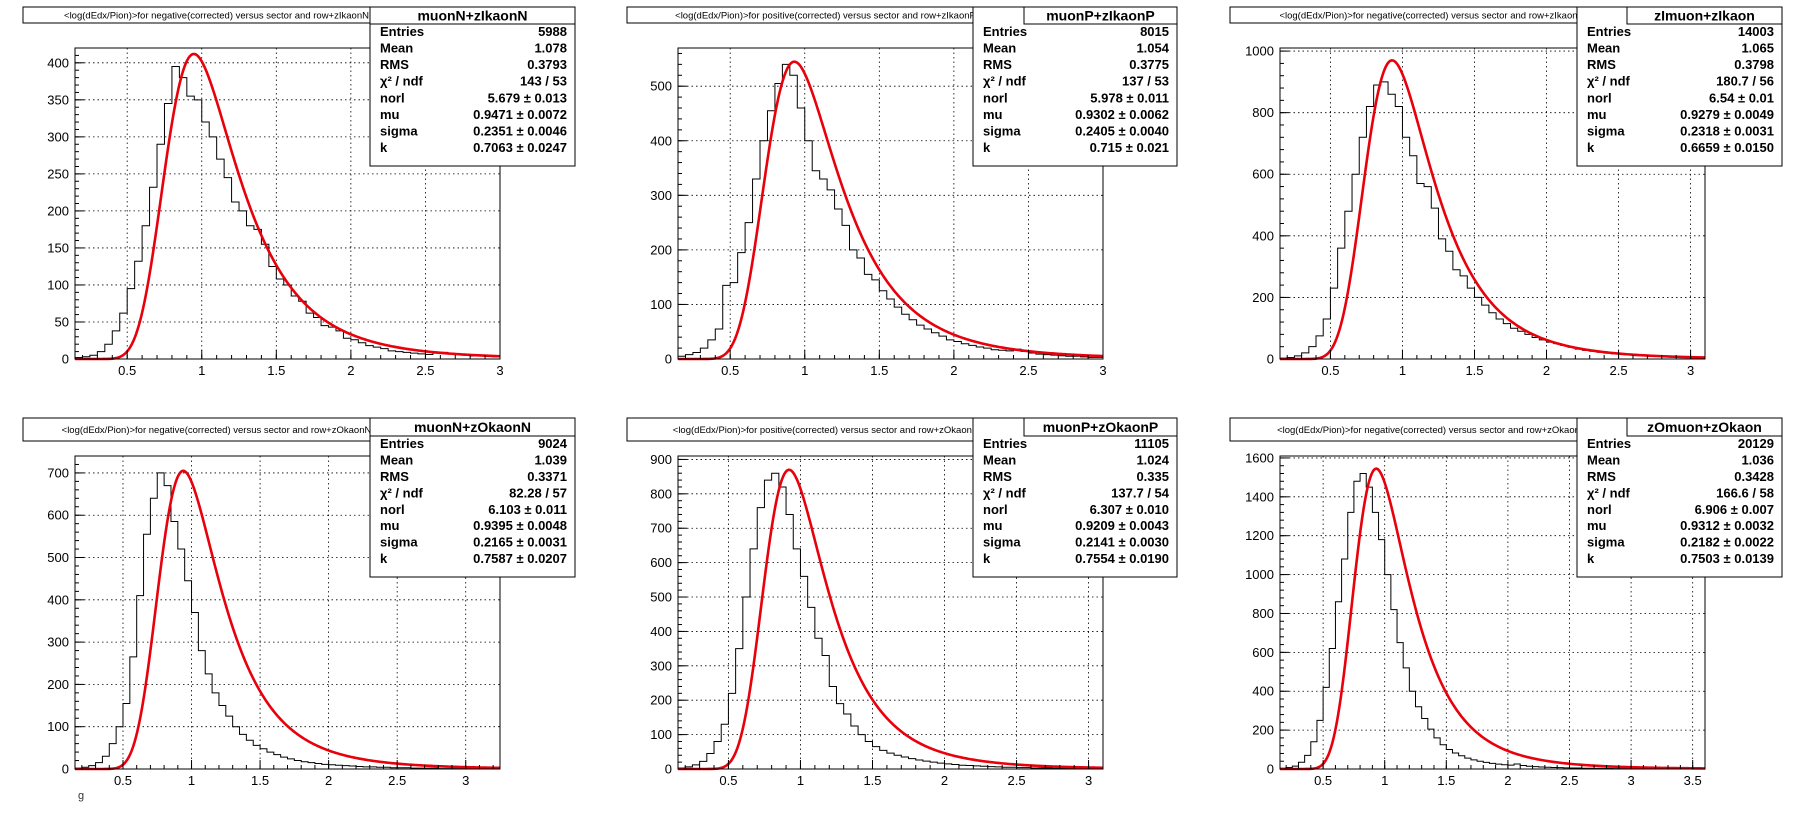 This screenshot has height=814, width=1800. What do you see at coordinates (58, 247) in the screenshot?
I see `y-tick-label: 150` at bounding box center [58, 247].